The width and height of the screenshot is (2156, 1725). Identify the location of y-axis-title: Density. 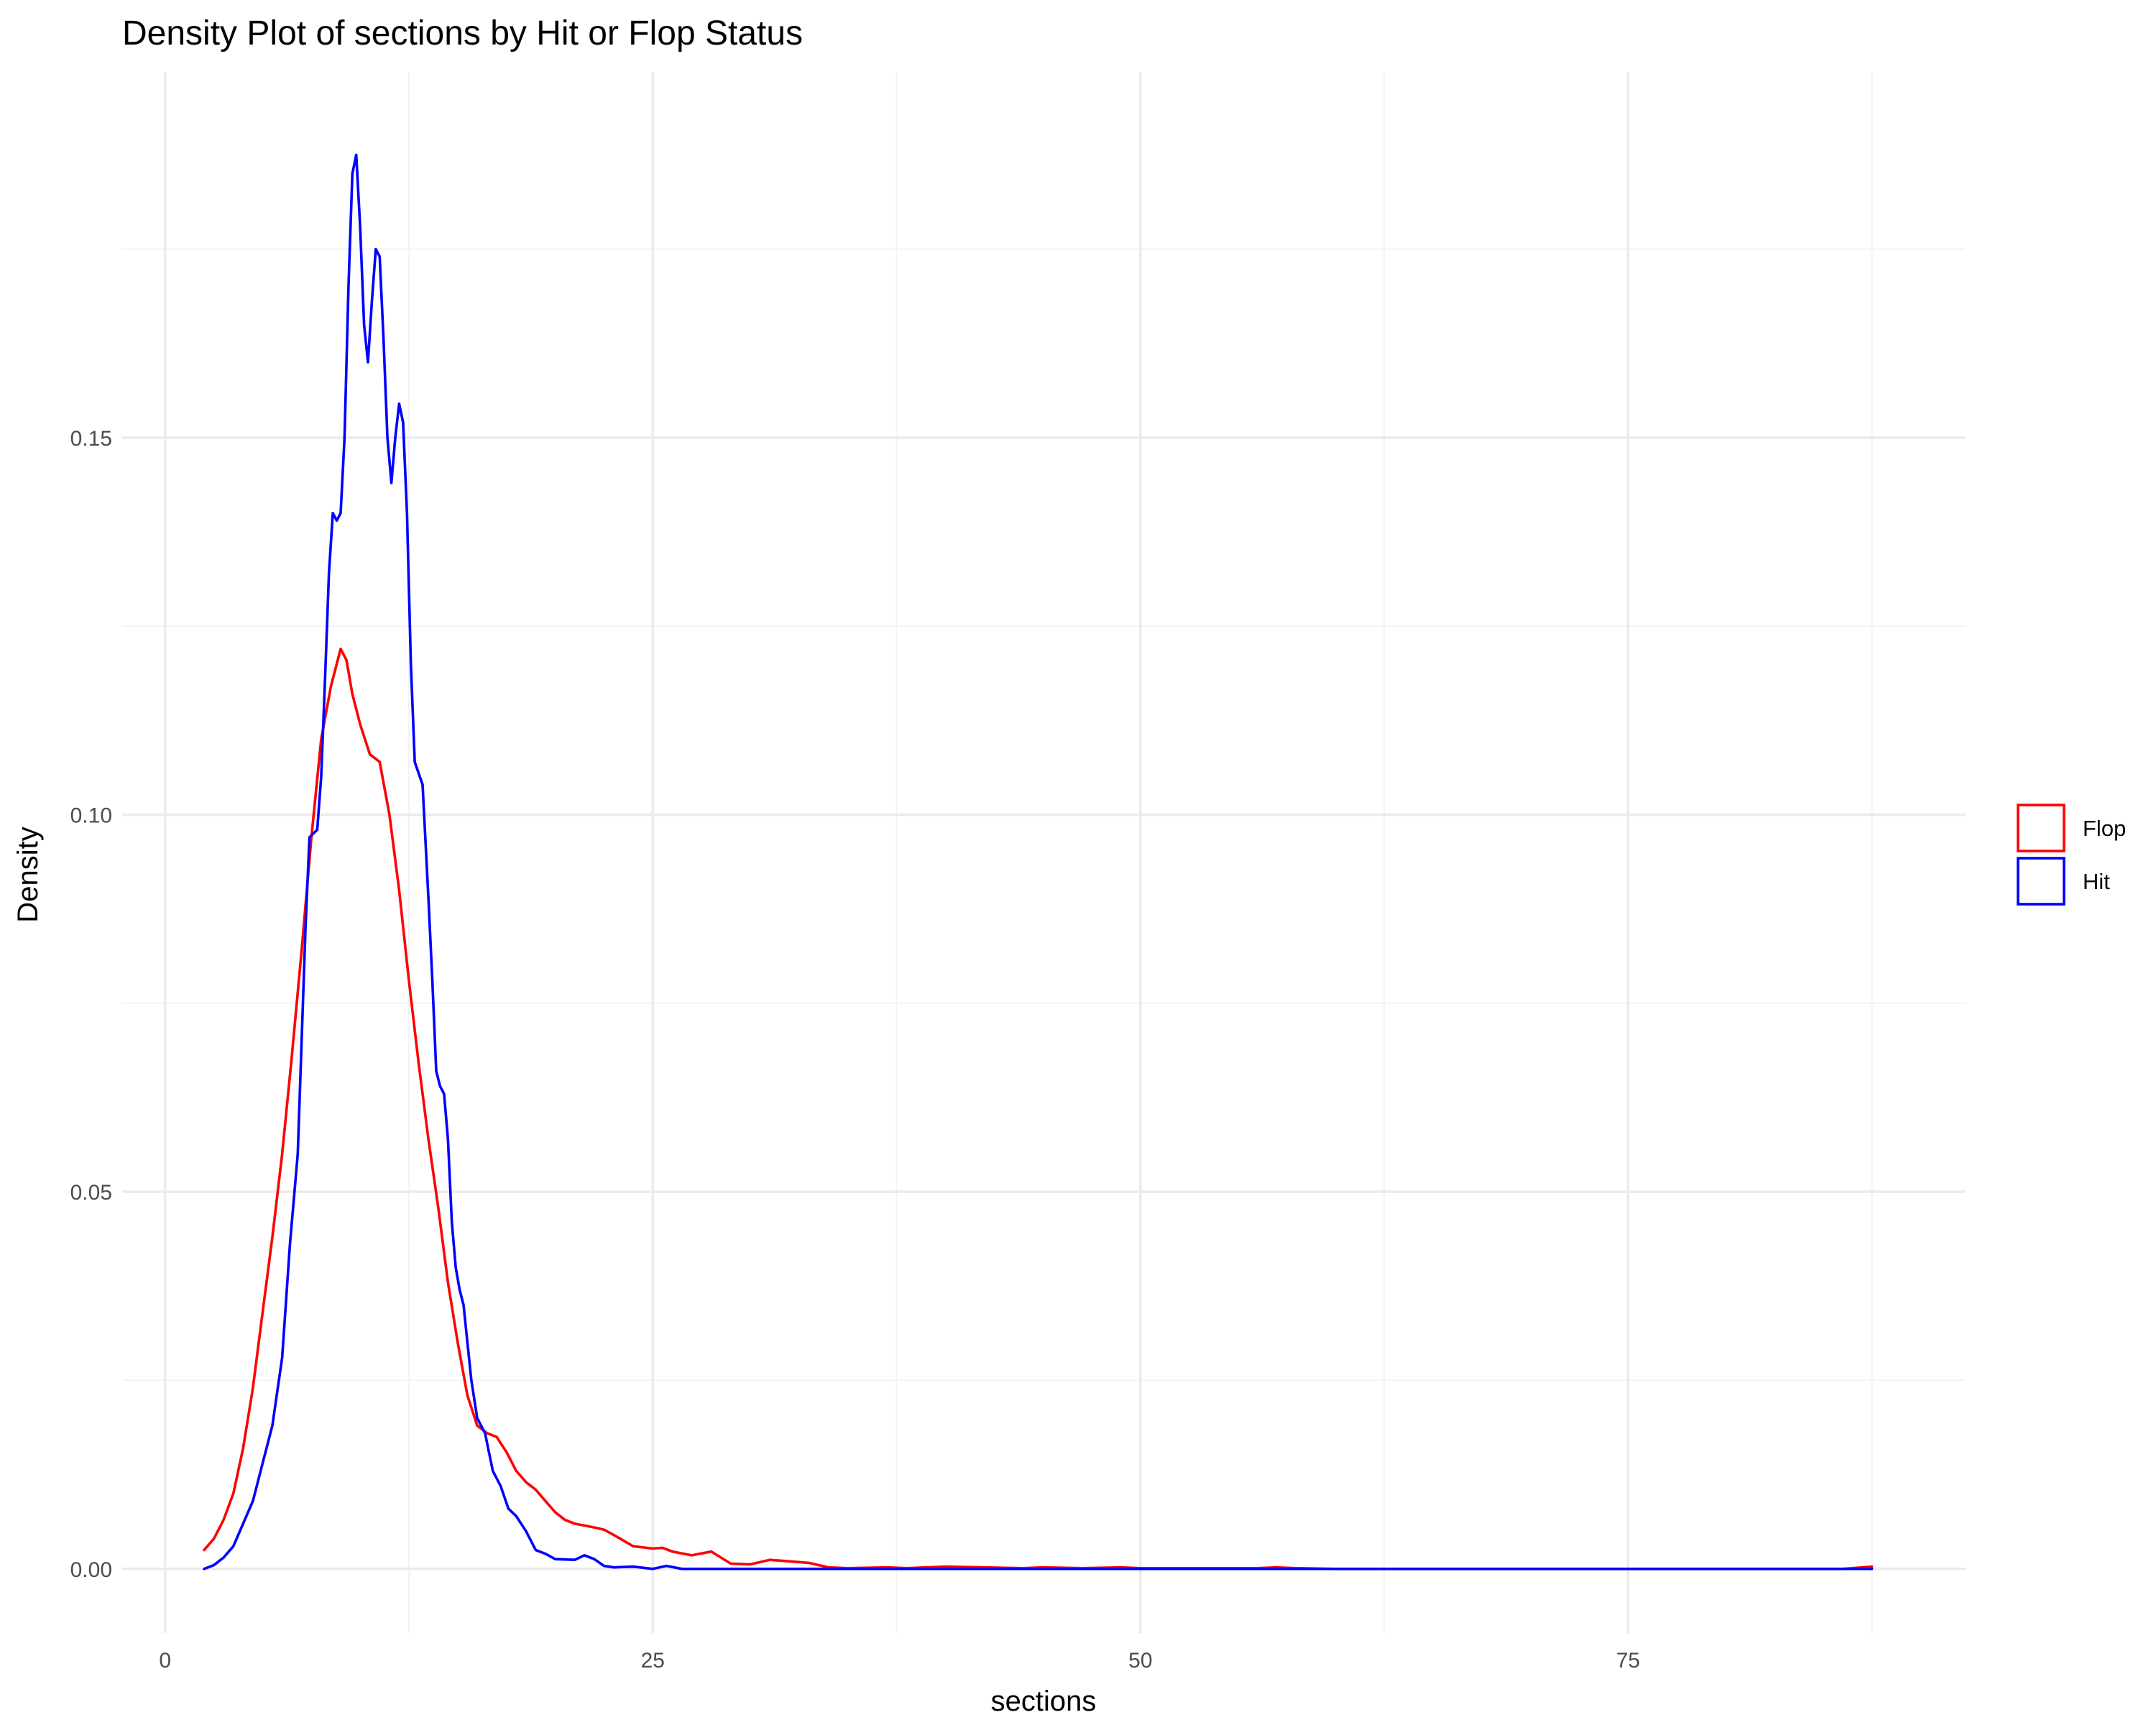
(28, 874).